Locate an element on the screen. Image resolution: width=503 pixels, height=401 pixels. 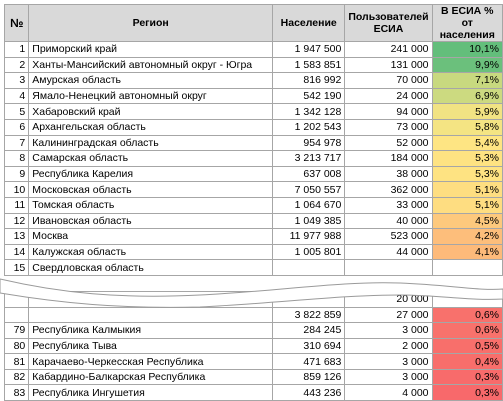
cell-population: 310 694 is located at coordinates (309, 346).